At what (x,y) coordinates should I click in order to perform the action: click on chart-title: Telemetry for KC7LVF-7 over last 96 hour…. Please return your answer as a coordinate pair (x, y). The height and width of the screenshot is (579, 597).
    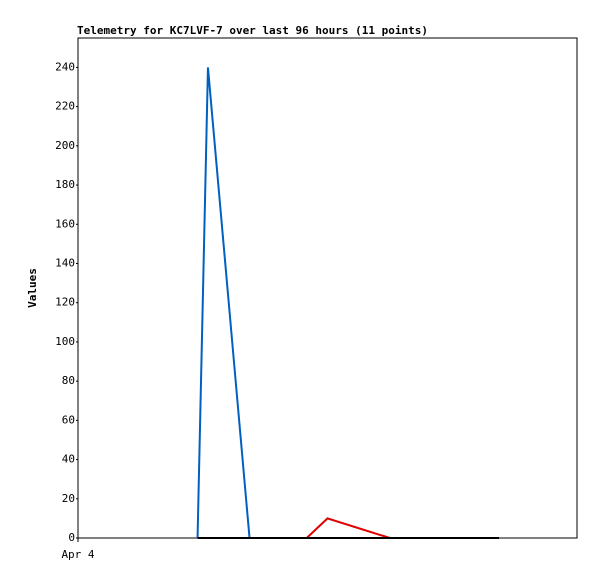
    Looking at the image, I should click on (252, 30).